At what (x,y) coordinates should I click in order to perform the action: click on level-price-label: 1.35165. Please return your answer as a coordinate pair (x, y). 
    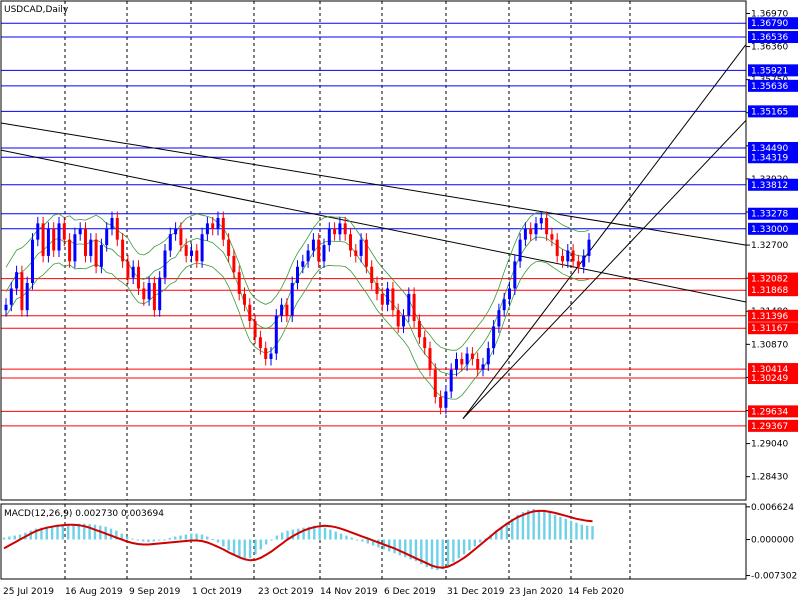
    Looking at the image, I should click on (769, 112).